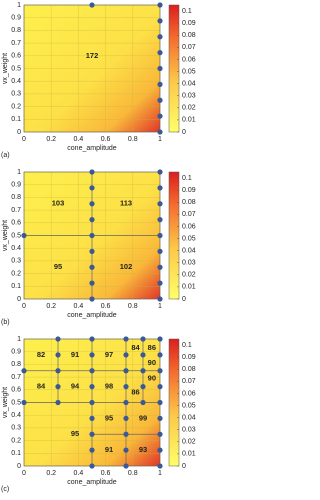 The width and height of the screenshot is (320, 500). I want to click on colorbar-tick-label: 0.09, so click(189, 23).